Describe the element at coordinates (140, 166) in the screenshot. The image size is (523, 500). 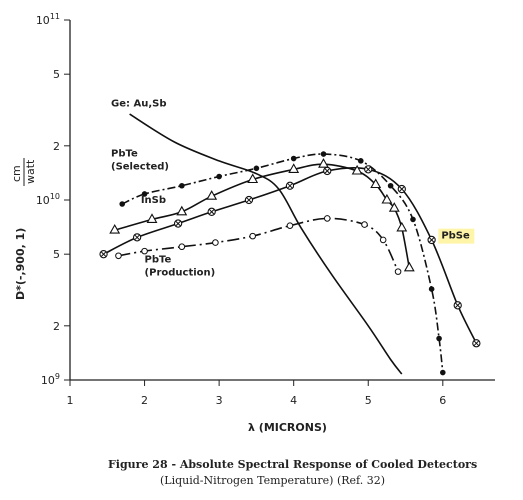
I see `series-label: (Selected)` at that location.